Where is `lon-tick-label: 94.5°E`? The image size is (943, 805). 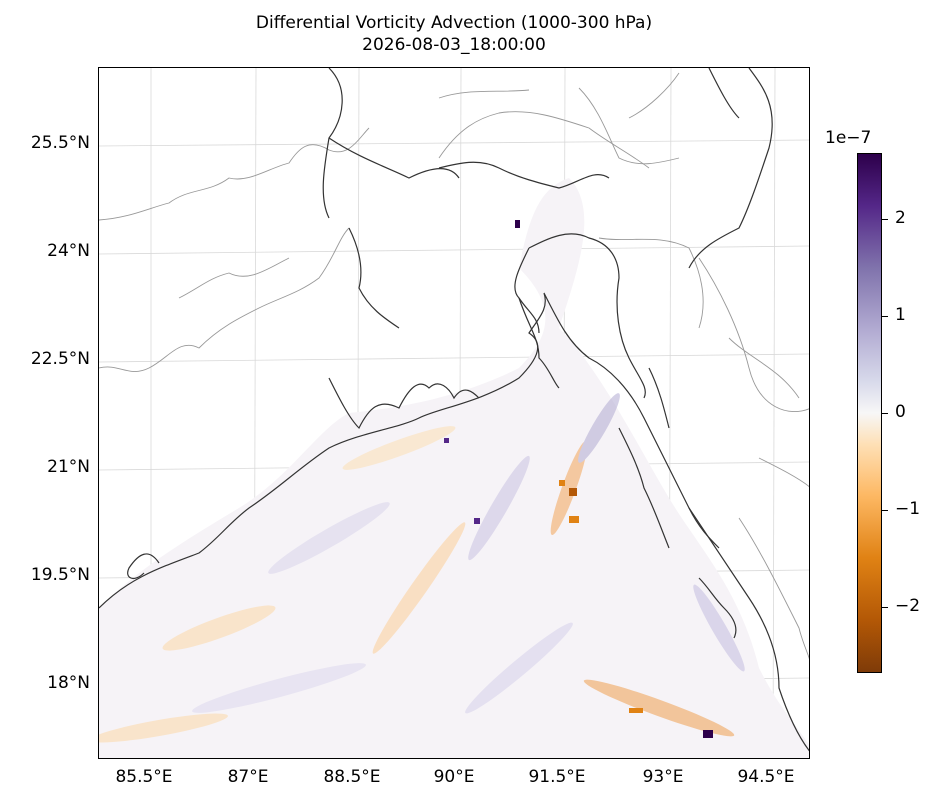 lon-tick-label: 94.5°E is located at coordinates (766, 777).